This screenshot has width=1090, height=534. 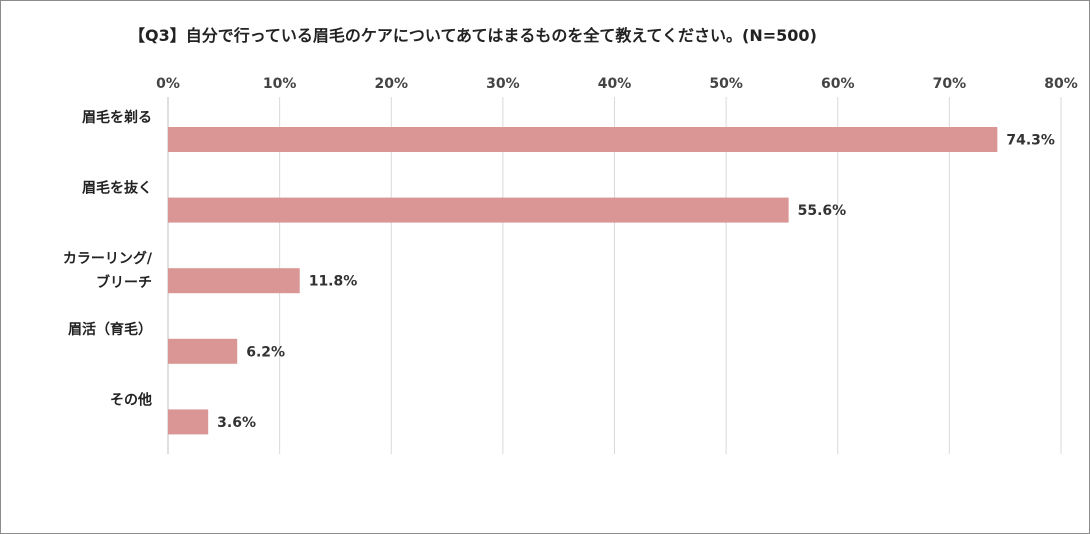 What do you see at coordinates (726, 84) in the screenshot?
I see `x-tick-label: 50%` at bounding box center [726, 84].